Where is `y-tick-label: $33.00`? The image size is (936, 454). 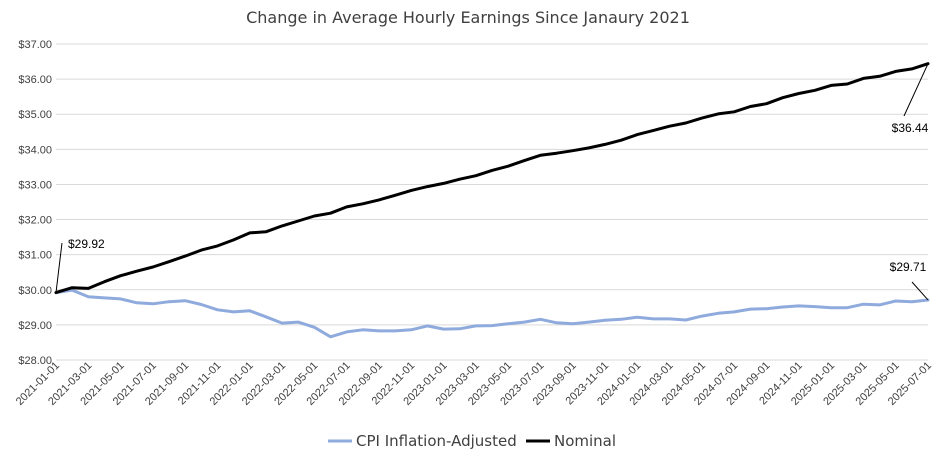
y-tick-label: $33.00 is located at coordinates (35, 185).